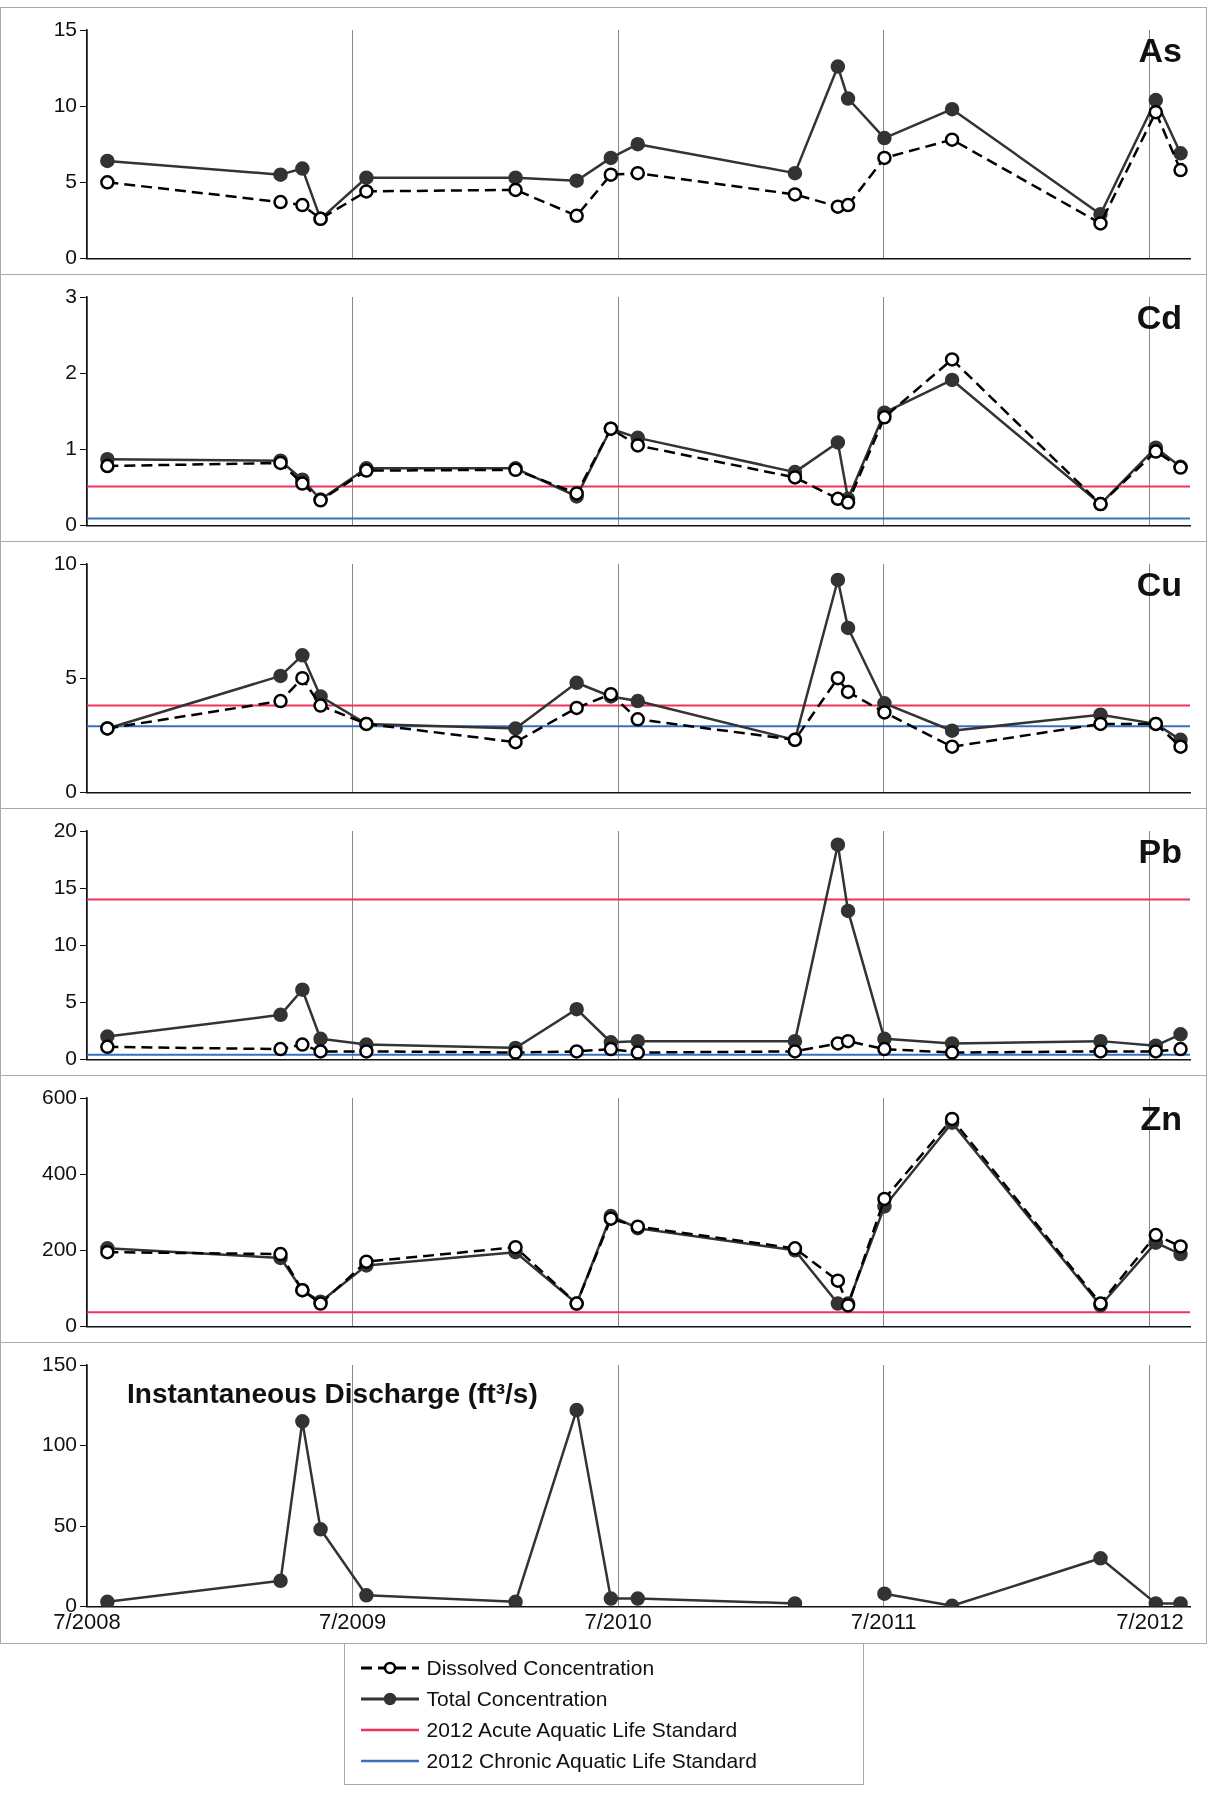 The width and height of the screenshot is (1207, 1796). What do you see at coordinates (59, 1172) in the screenshot?
I see `y-tick-label: 400` at bounding box center [59, 1172].